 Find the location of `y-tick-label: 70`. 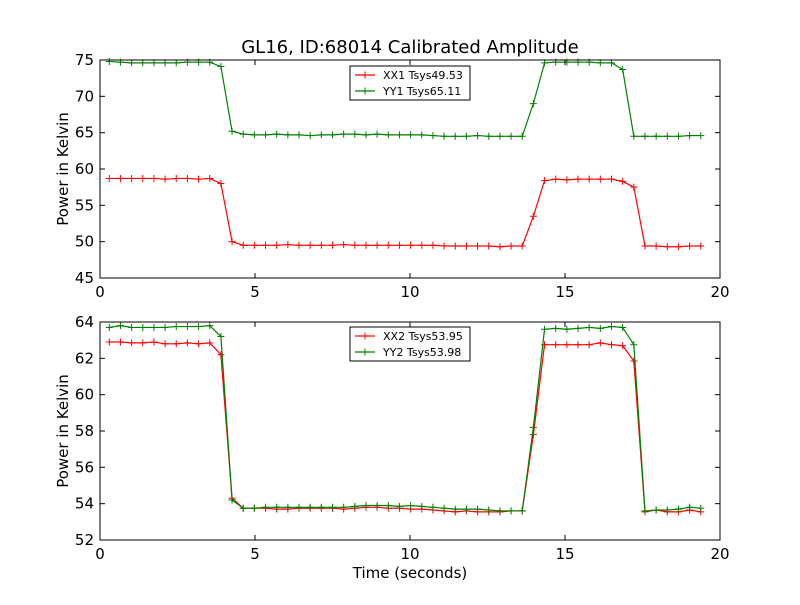

y-tick-label: 70 is located at coordinates (84, 96).